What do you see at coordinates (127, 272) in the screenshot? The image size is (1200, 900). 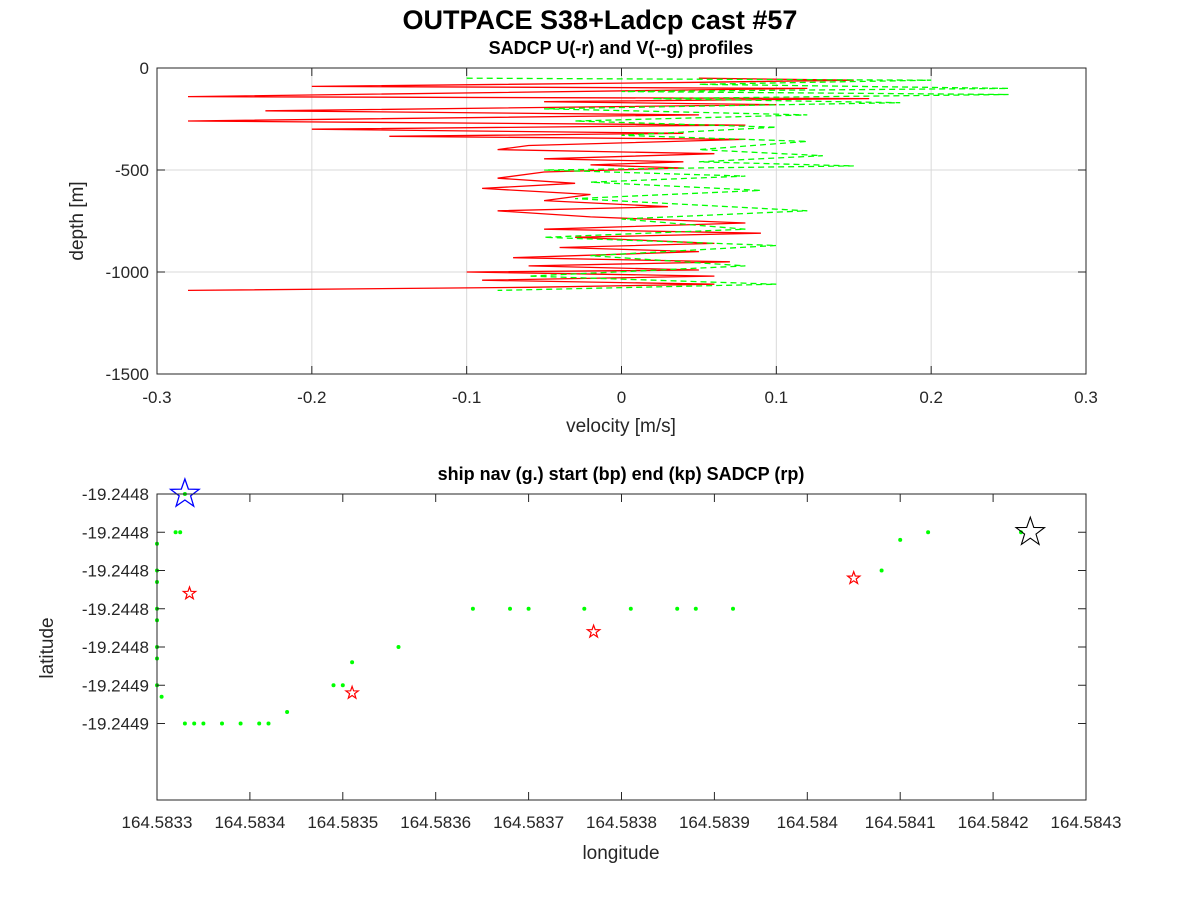 I see `profile-ytick-label: -1000` at bounding box center [127, 272].